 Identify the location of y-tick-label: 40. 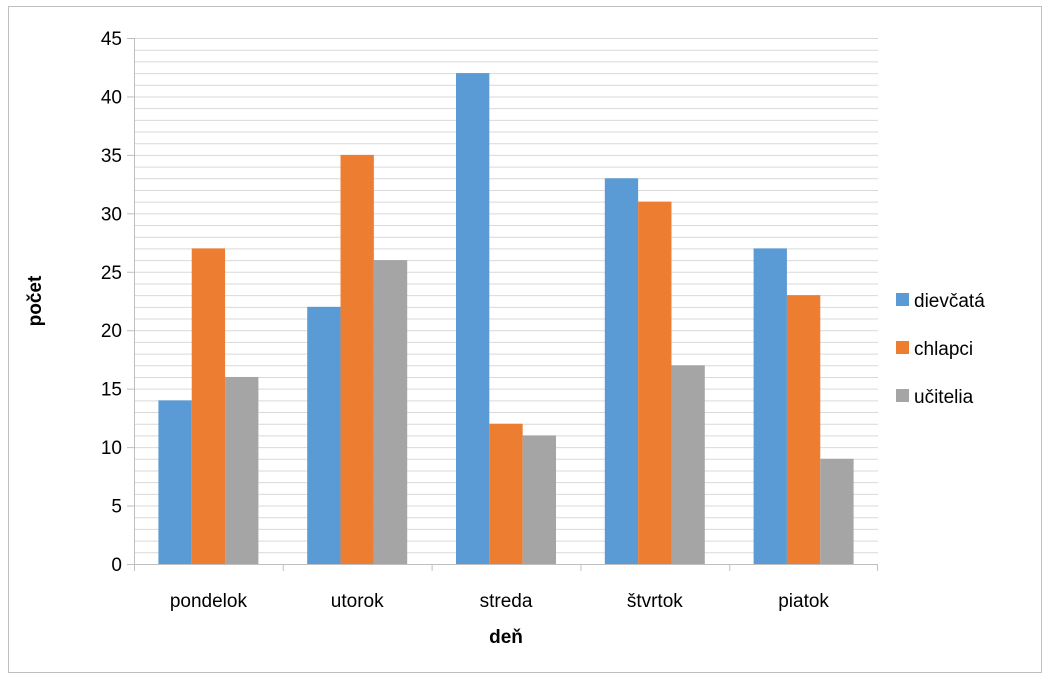
(111, 97).